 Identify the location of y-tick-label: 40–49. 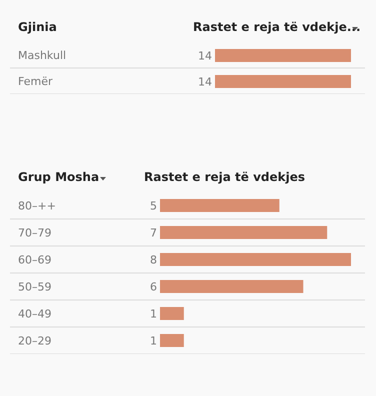
(35, 314).